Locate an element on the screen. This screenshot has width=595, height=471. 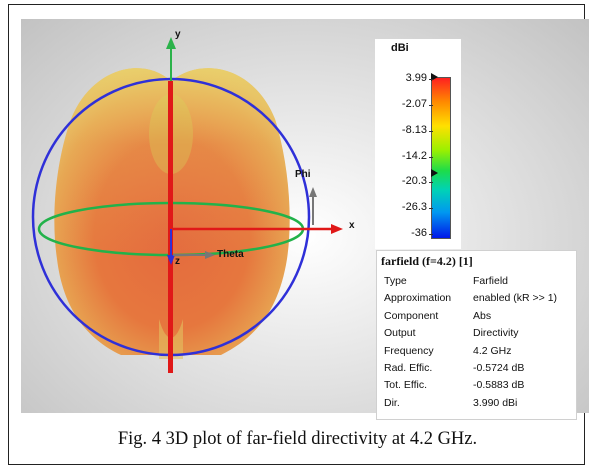
colorbar-gradient is located at coordinates (441, 158).